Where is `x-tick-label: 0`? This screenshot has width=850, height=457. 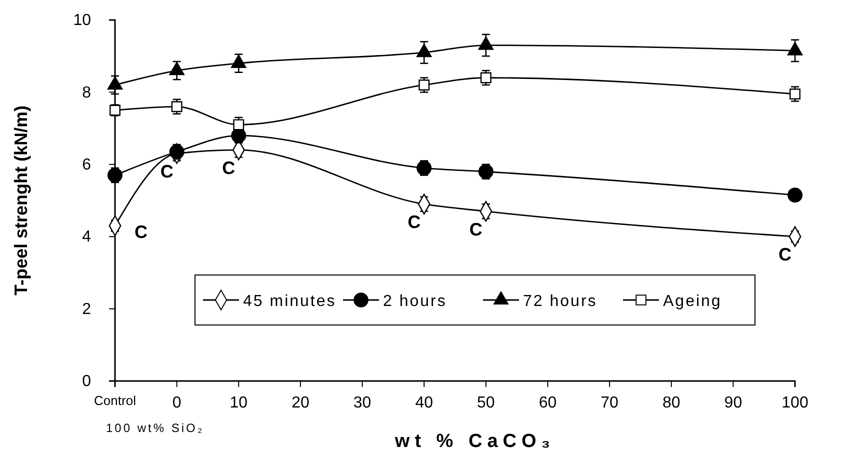 x-tick-label: 0 is located at coordinates (177, 403).